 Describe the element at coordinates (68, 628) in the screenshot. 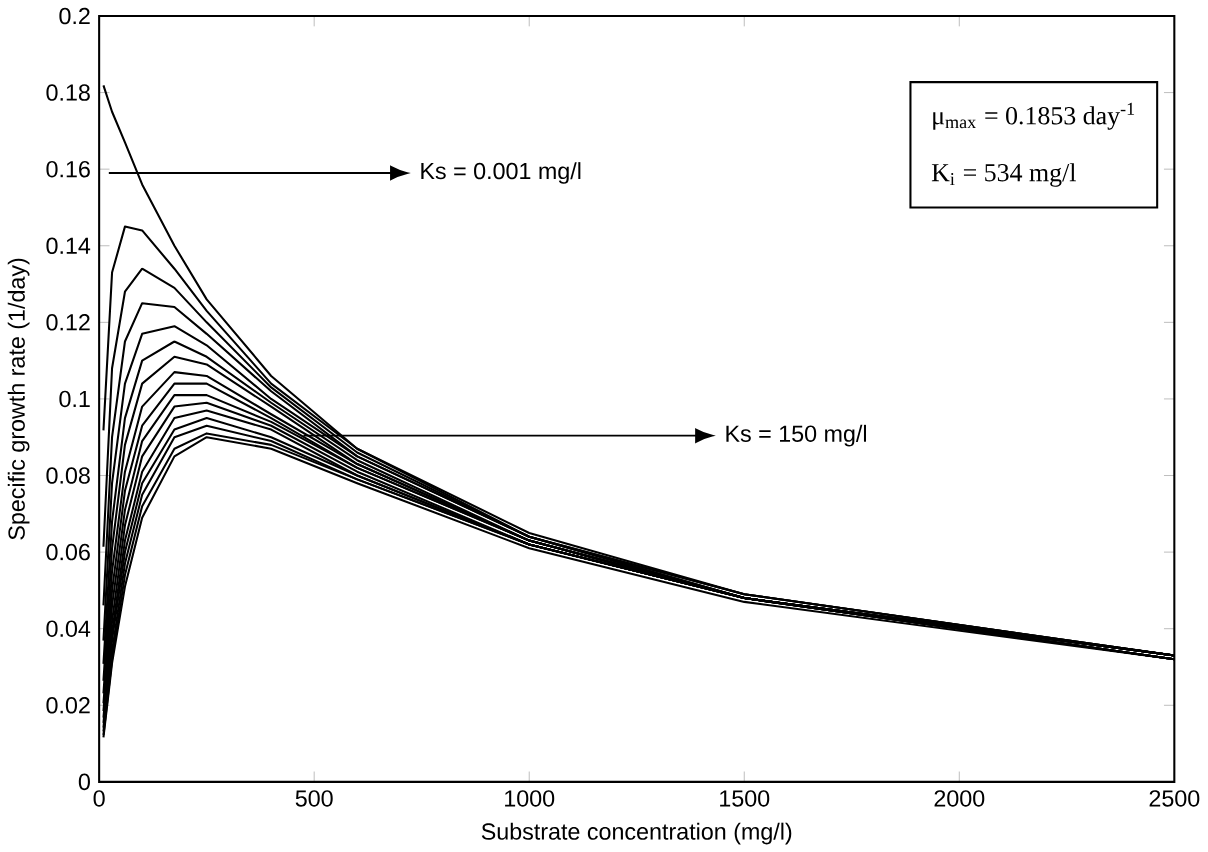

I see `y-tick-label: 0.04` at that location.